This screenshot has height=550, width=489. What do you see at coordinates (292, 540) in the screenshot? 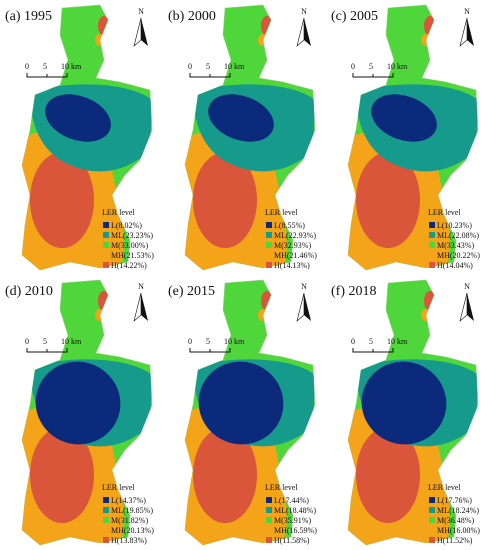
I see `legend-label: H(11.58%)` at bounding box center [292, 540].